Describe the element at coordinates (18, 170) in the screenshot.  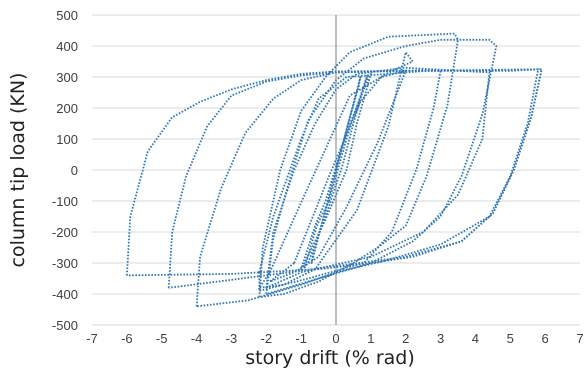
I see `y-axis-title: column tip load (KN)` at that location.